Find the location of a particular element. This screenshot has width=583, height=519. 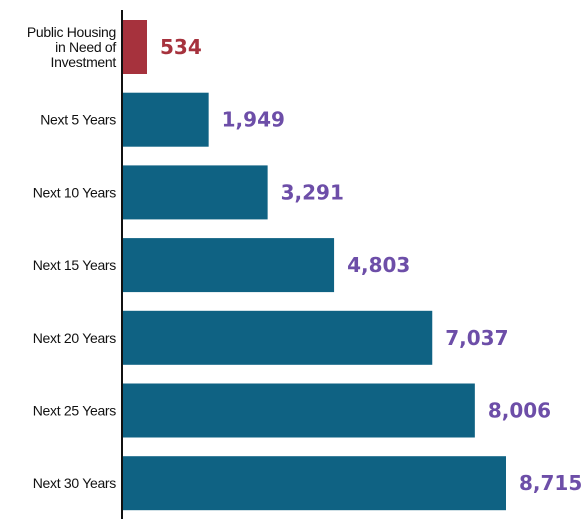

category-label-line: Next 15 Years is located at coordinates (75, 265).